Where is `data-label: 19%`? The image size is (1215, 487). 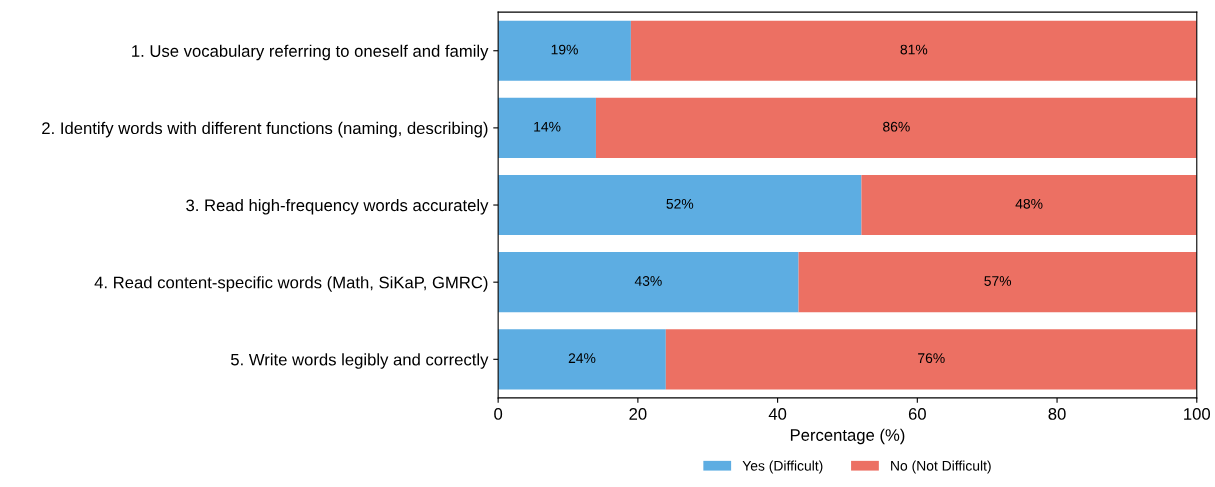
data-label: 19% is located at coordinates (564, 49).